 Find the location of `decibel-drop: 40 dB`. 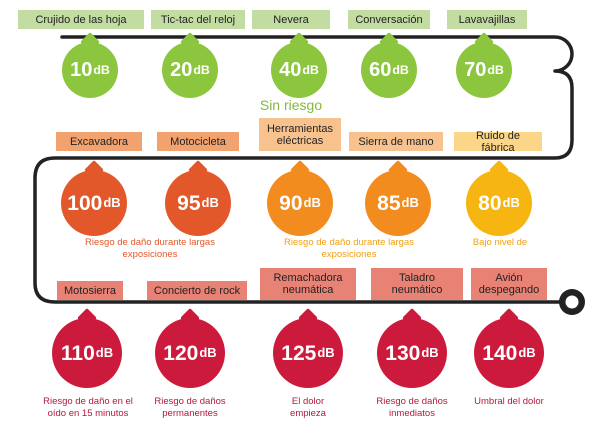

decibel-drop: 40 dB is located at coordinates (299, 70).